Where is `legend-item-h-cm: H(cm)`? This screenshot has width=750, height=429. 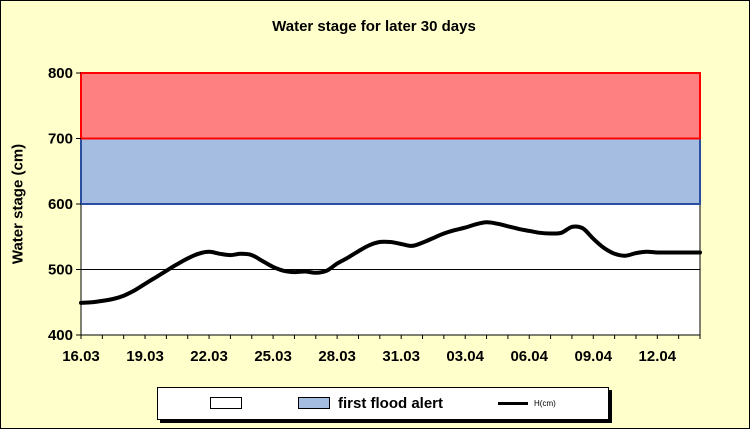
legend-item-h-cm: H(cm) is located at coordinates (527, 403).